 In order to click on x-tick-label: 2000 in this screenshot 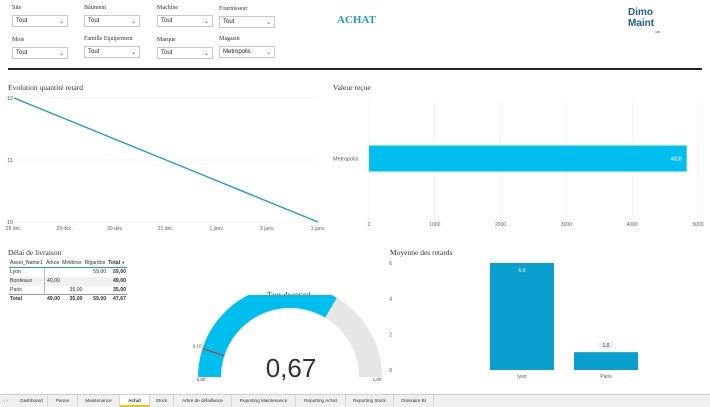, I will do `click(500, 225)`.